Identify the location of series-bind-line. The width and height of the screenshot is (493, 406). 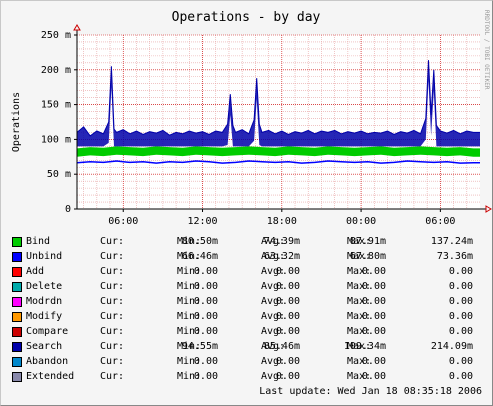
(278, 151).